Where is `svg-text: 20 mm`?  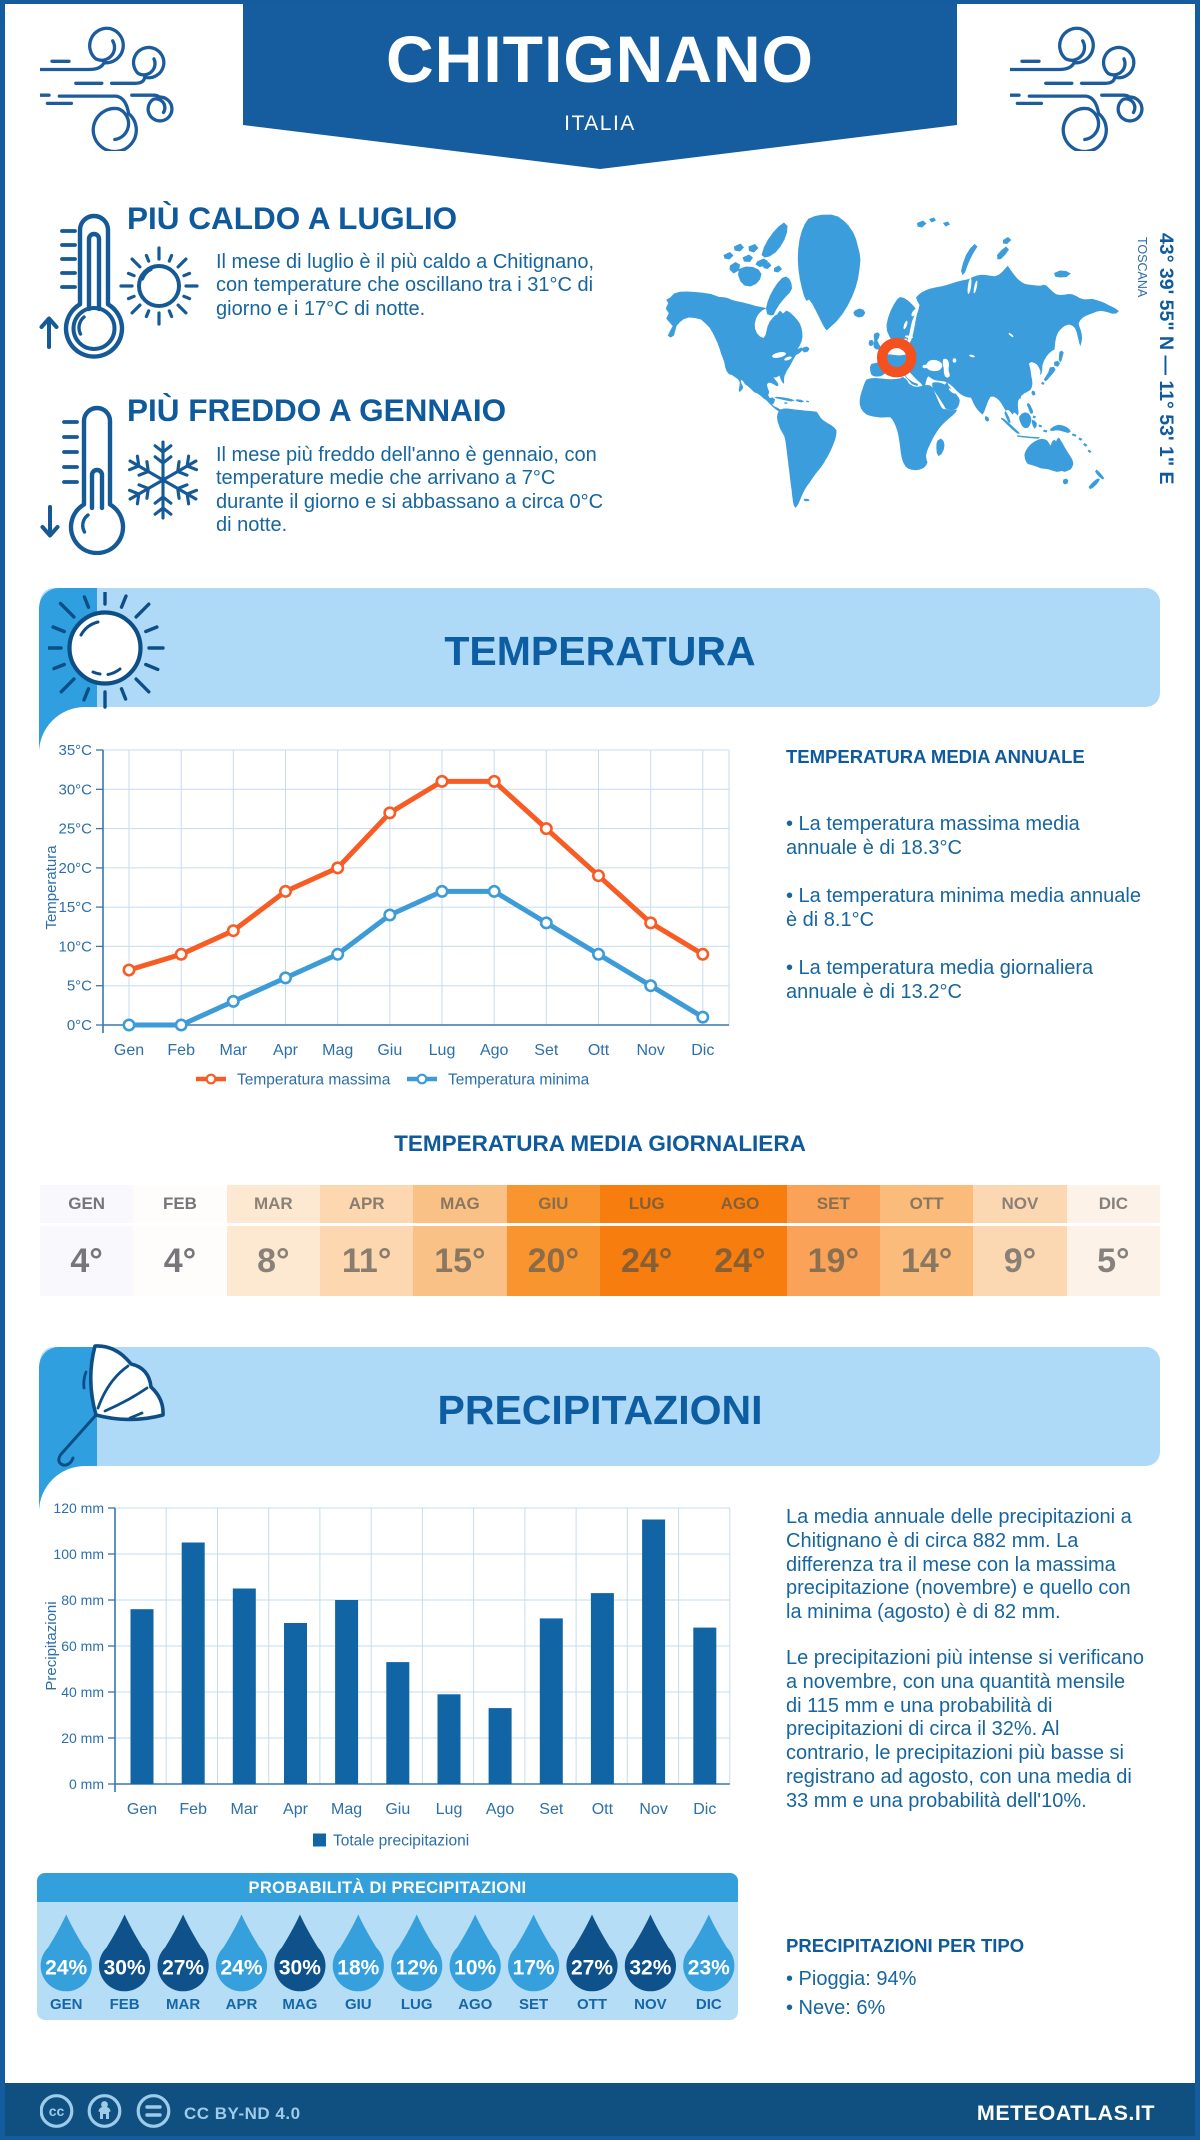 svg-text: 20 mm is located at coordinates (82, 1738).